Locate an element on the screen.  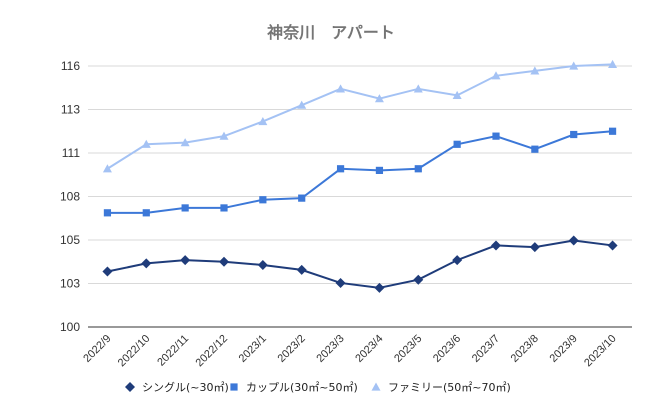
x-tick-label: 2023/3 is located at coordinates (330, 349).